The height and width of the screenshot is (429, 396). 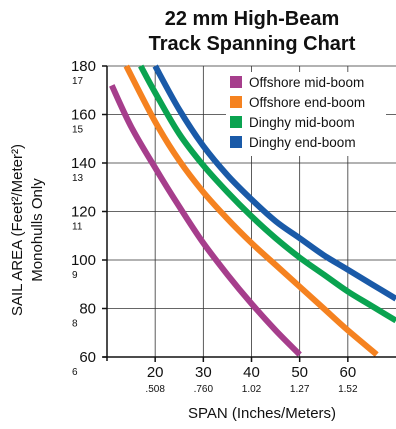 I want to click on legend-label: Offshore end-boom, so click(x=307, y=102).